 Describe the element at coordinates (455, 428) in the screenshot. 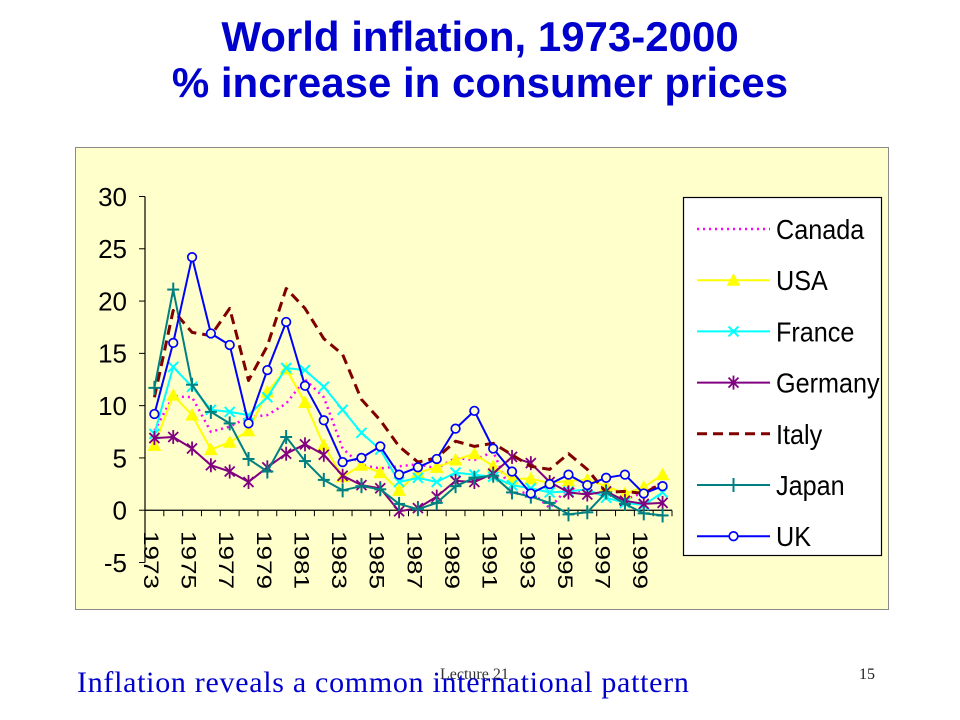

I see `data-point-uk-1989` at that location.